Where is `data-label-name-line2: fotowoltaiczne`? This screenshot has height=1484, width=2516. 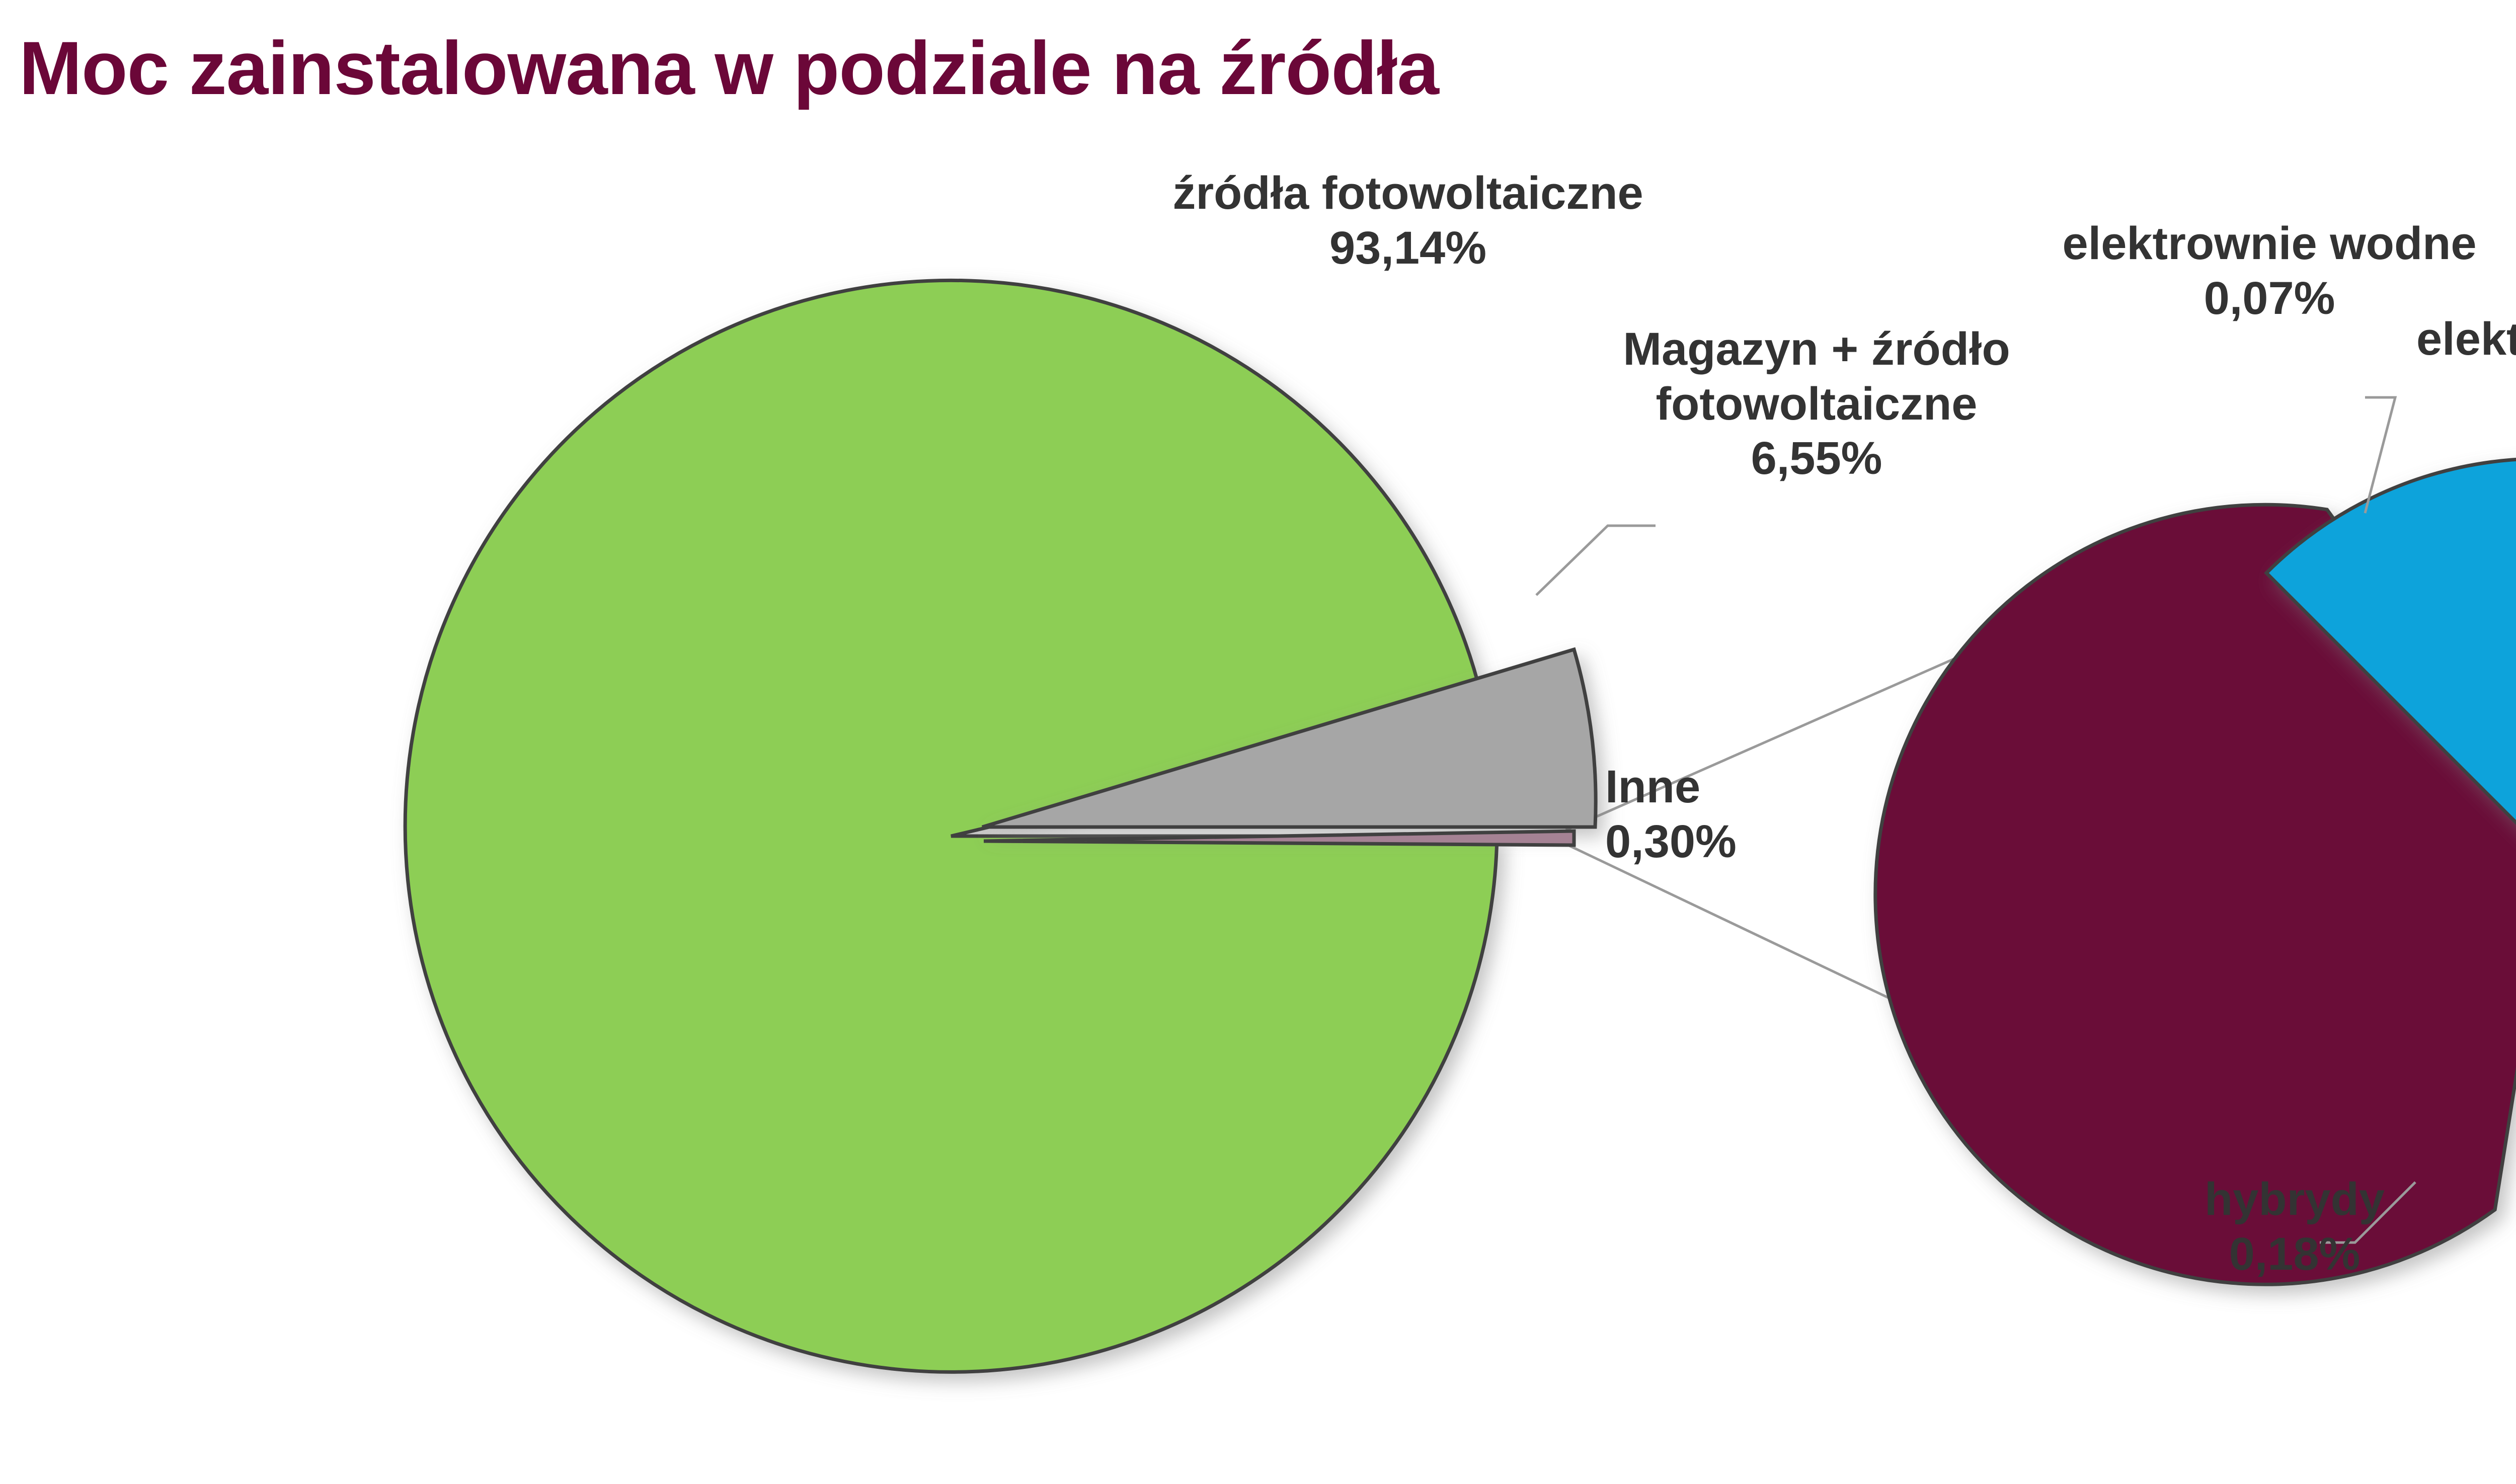 data-label-name-line2: fotowoltaiczne is located at coordinates (1817, 404).